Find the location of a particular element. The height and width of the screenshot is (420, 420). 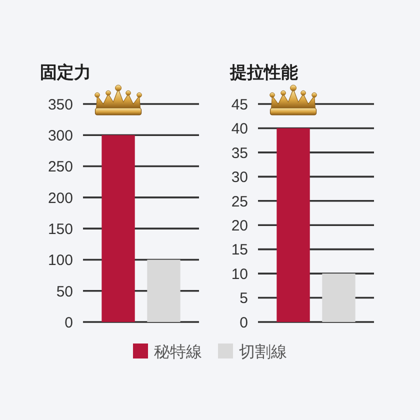

y-tick-label: 25 is located at coordinates (239, 201).